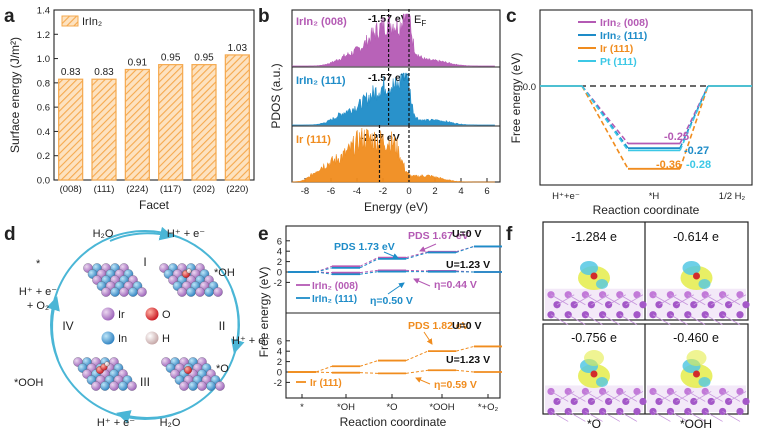 This screenshot has width=765, height=434. Describe the element at coordinates (331, 191) in the screenshot. I see `panel-b-xtick-label: -6` at that location.